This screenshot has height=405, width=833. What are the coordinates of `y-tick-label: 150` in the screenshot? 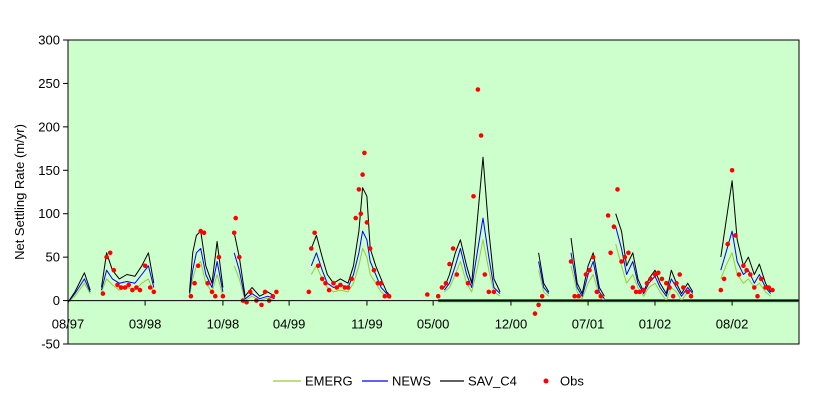 It's located at (49, 170).